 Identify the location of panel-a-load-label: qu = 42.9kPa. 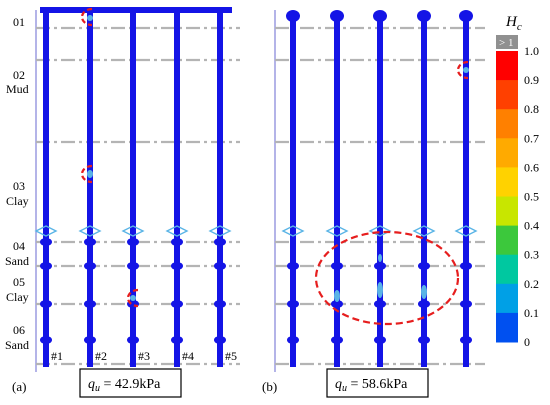
(124, 385).